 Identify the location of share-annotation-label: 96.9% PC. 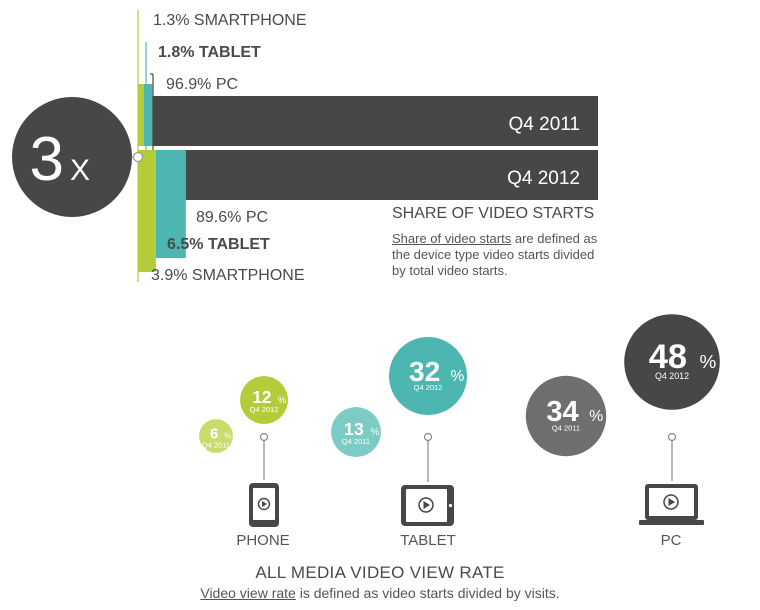
(202, 84).